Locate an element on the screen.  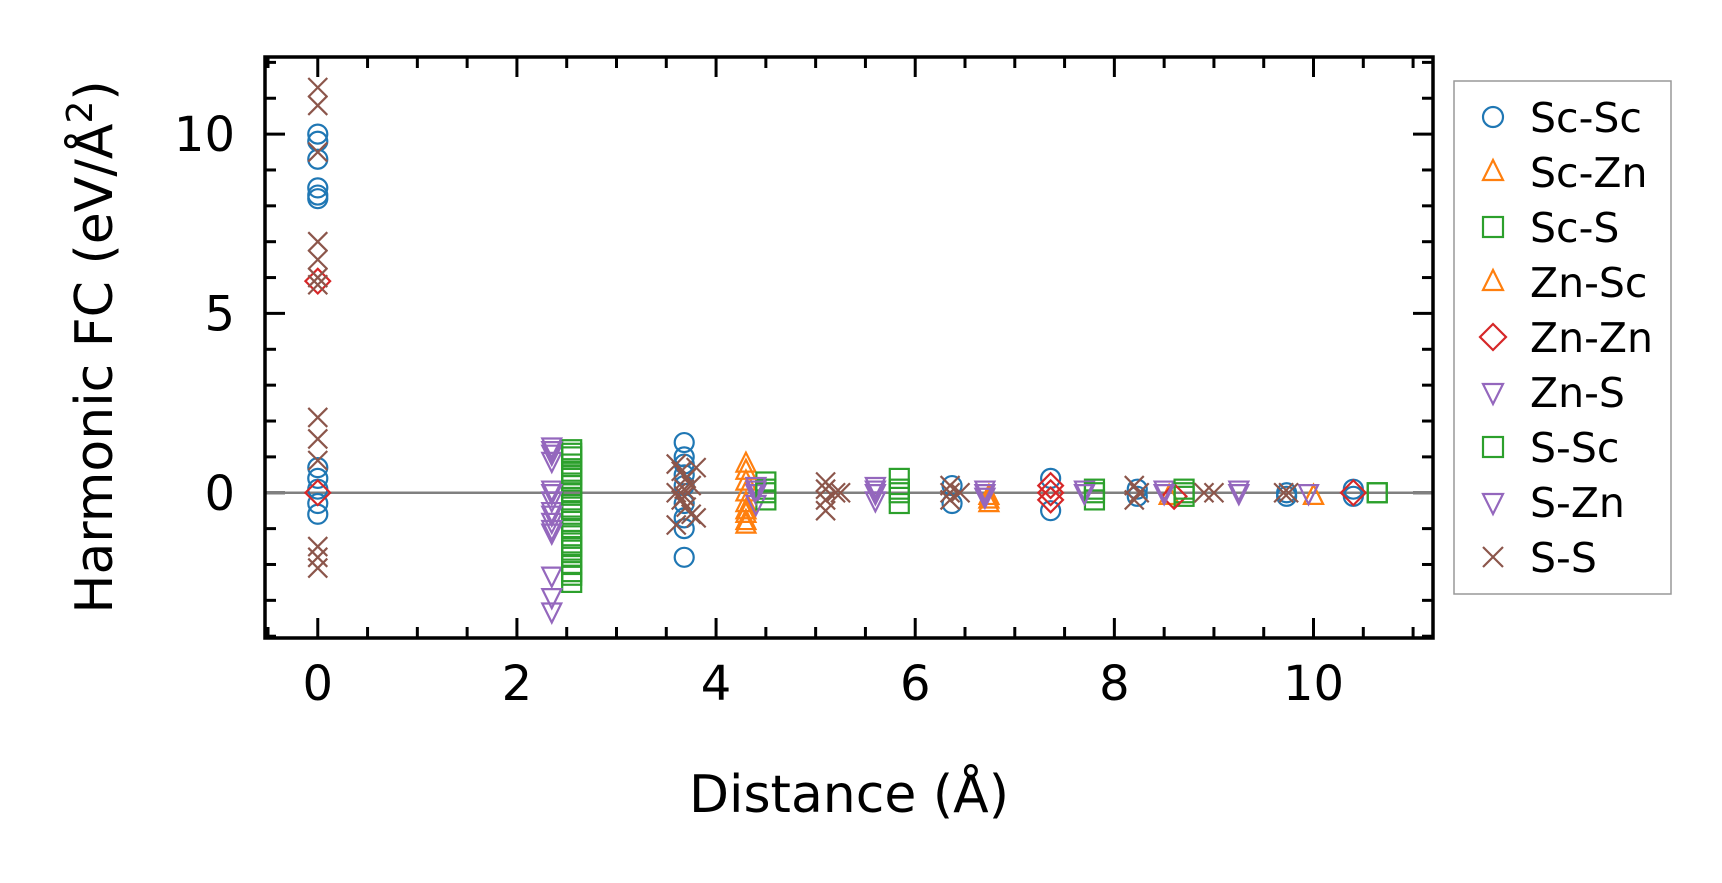
legend-label: Sc-Sc is located at coordinates (1586, 118).